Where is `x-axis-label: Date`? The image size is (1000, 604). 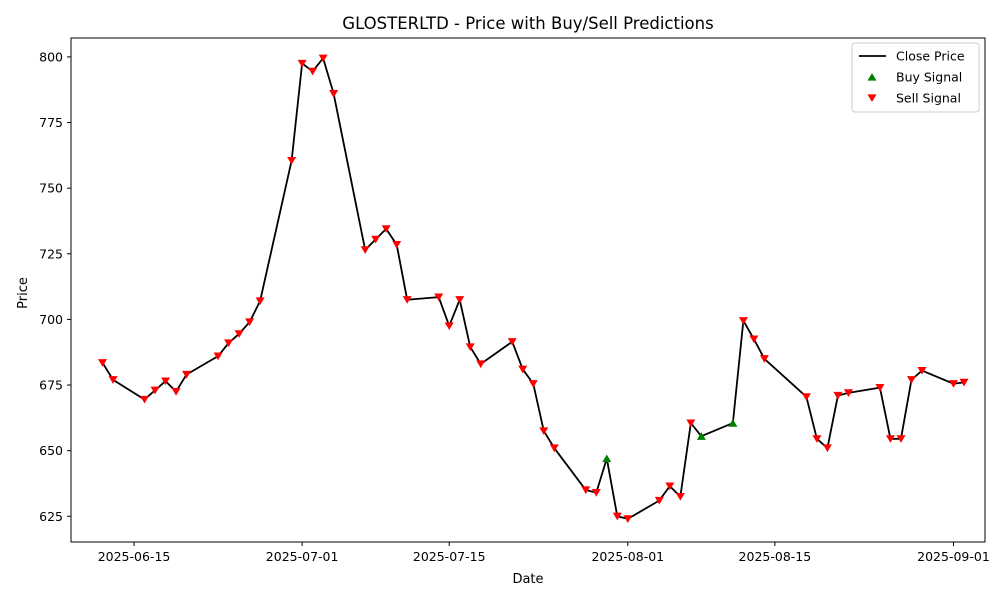
x-axis-label: Date is located at coordinates (527, 579).